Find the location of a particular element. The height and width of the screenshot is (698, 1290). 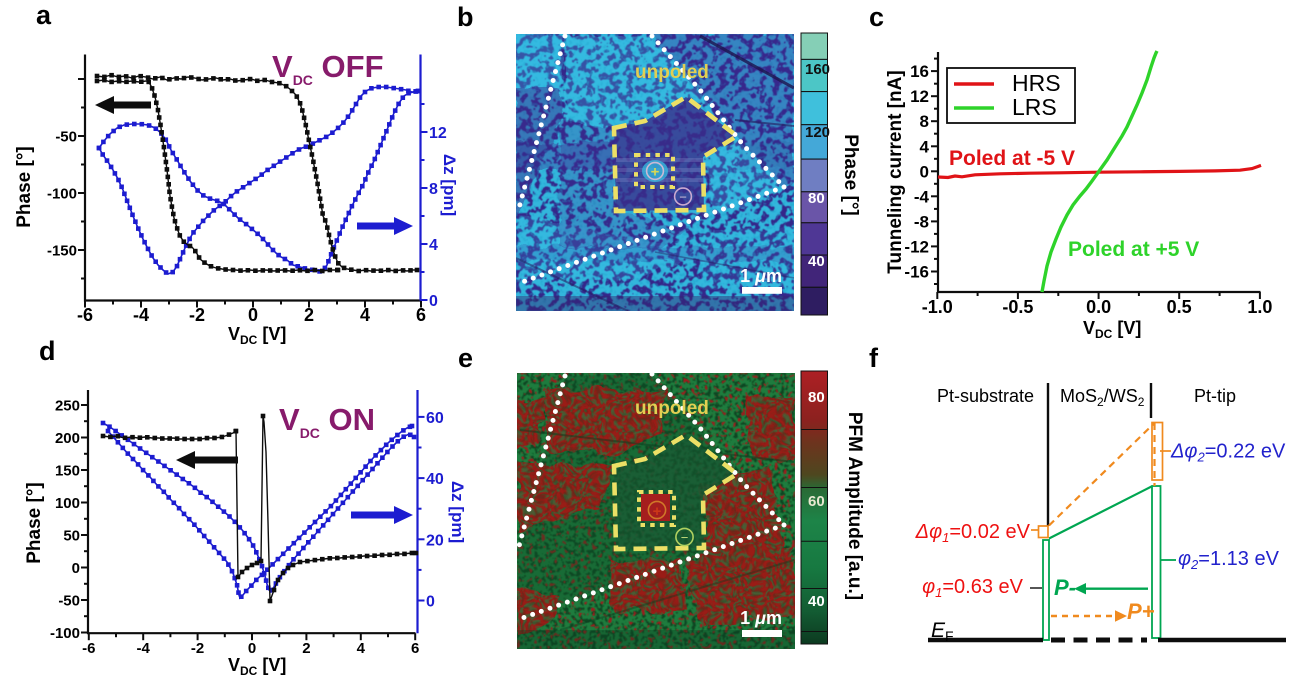

svg-text: 50 is located at coordinates (71, 536).